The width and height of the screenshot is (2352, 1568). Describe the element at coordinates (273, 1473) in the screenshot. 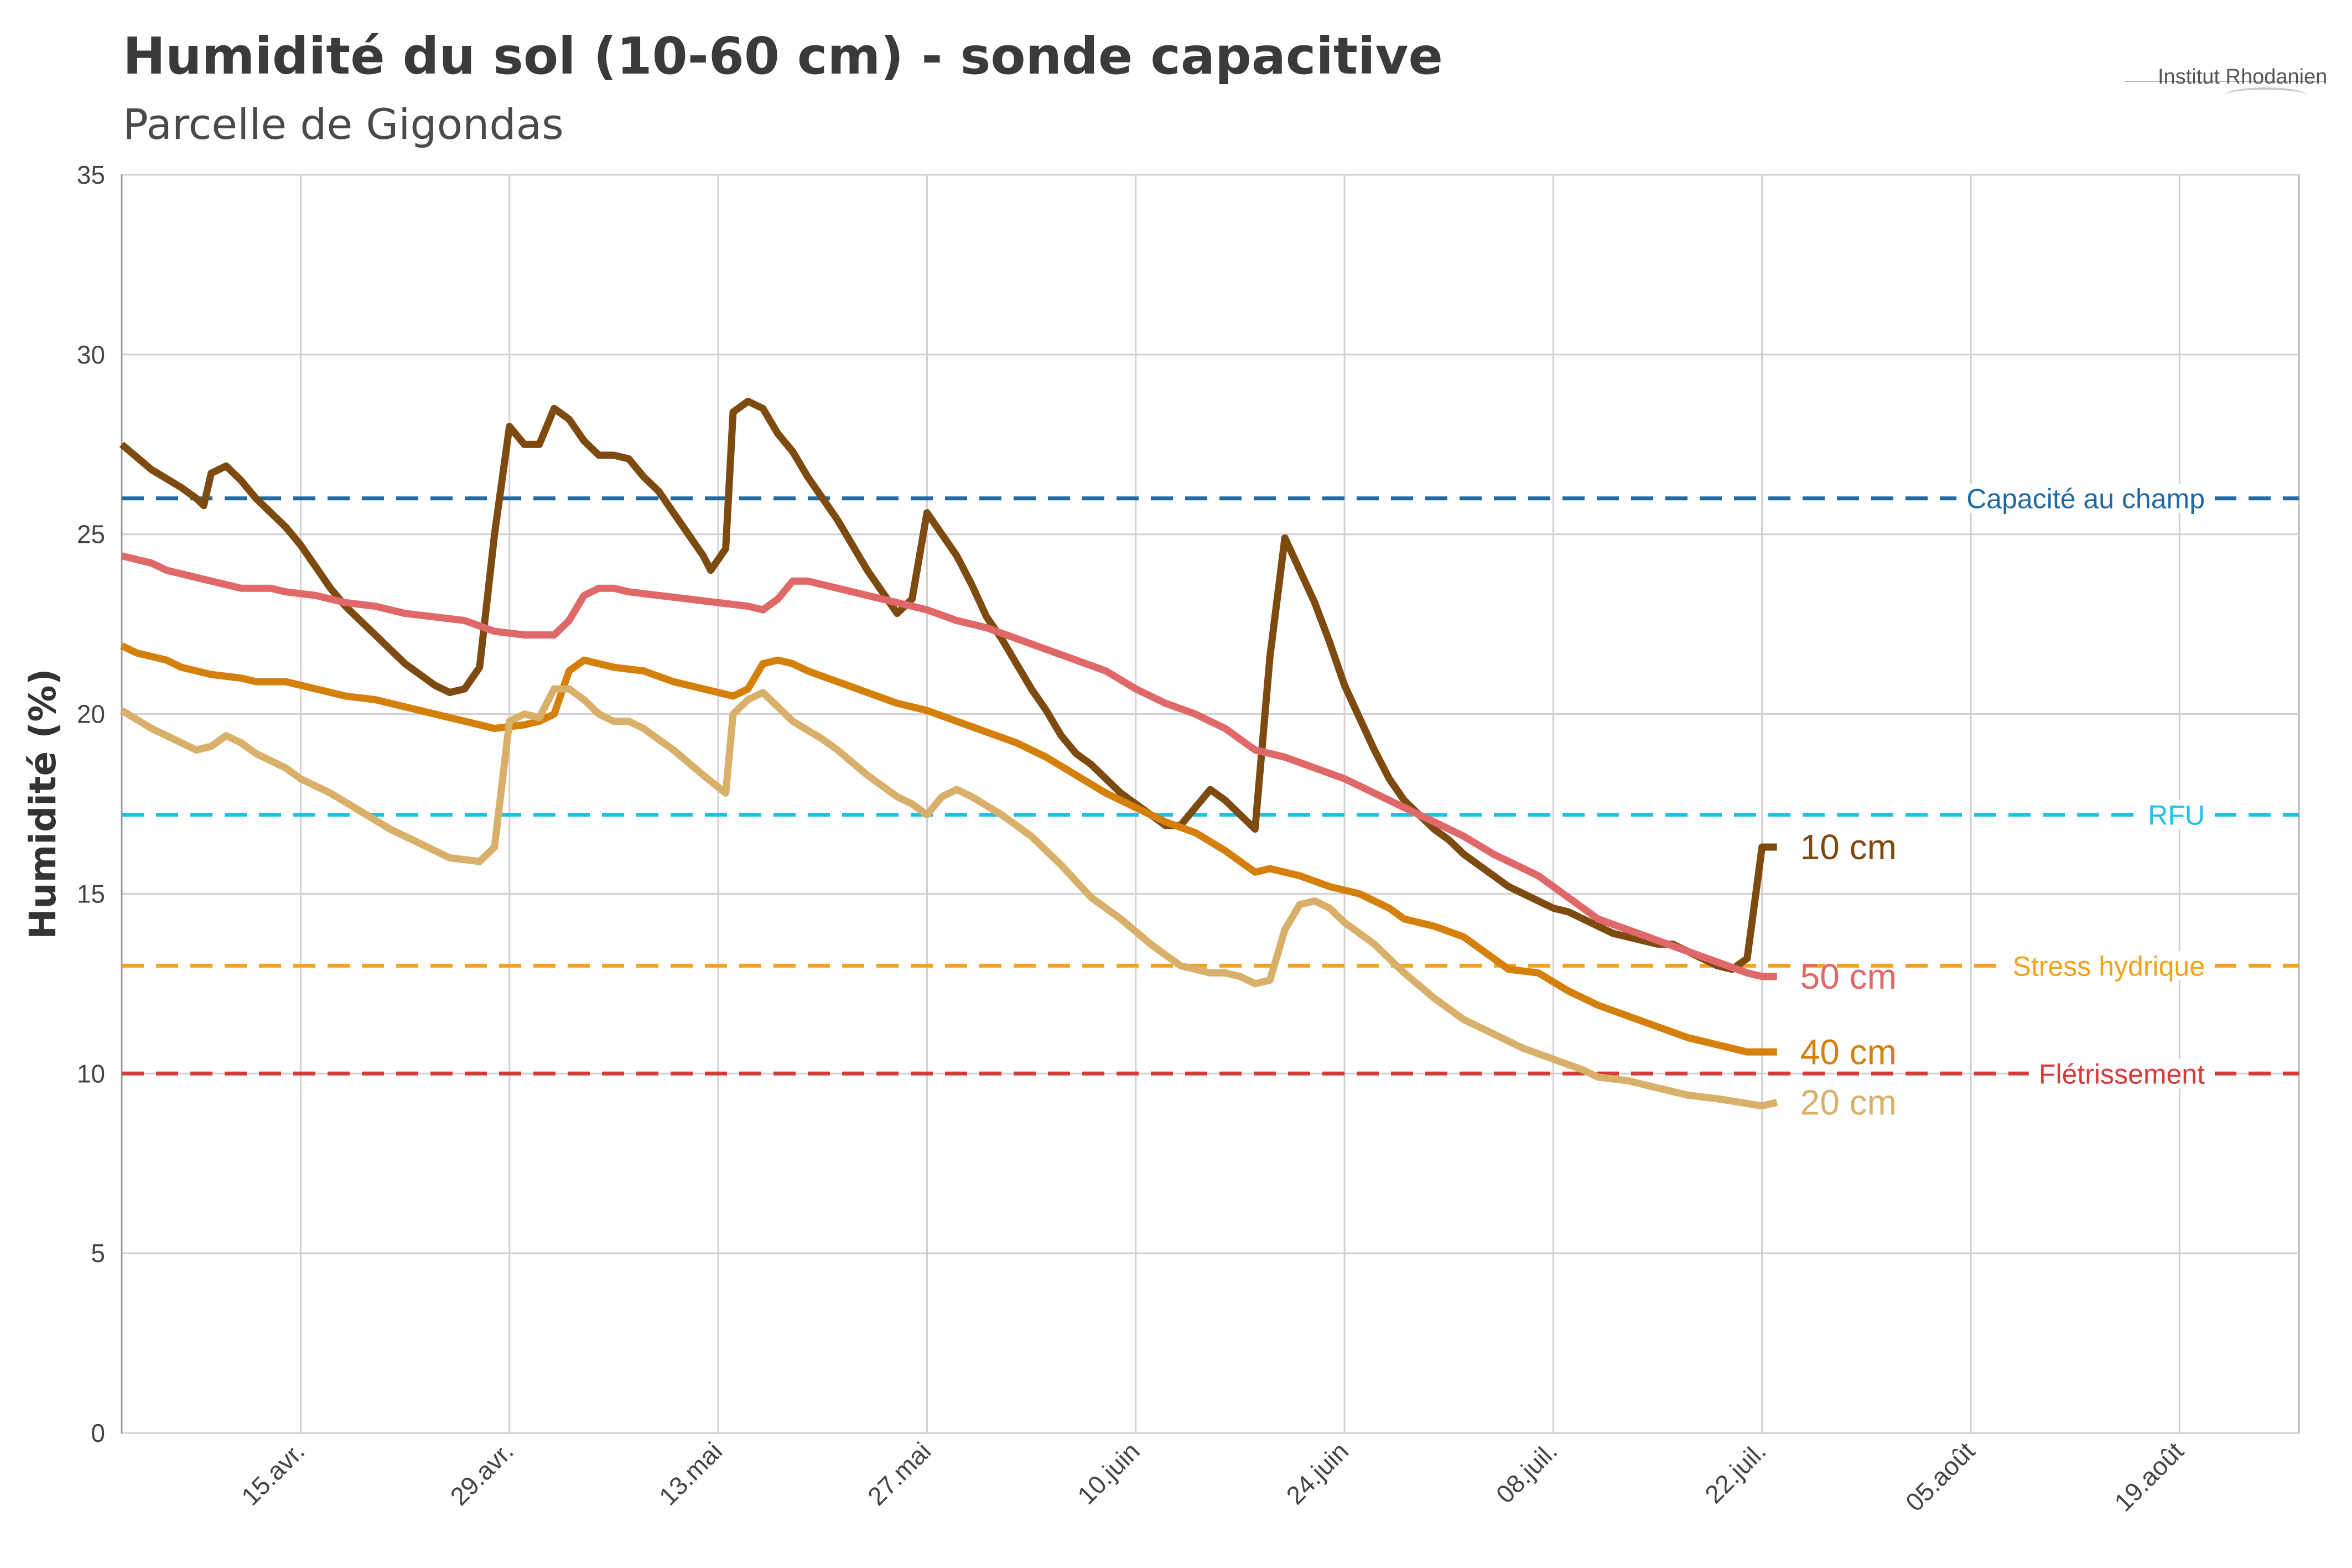

I see `x-tick-label: 15.avr.` at that location.